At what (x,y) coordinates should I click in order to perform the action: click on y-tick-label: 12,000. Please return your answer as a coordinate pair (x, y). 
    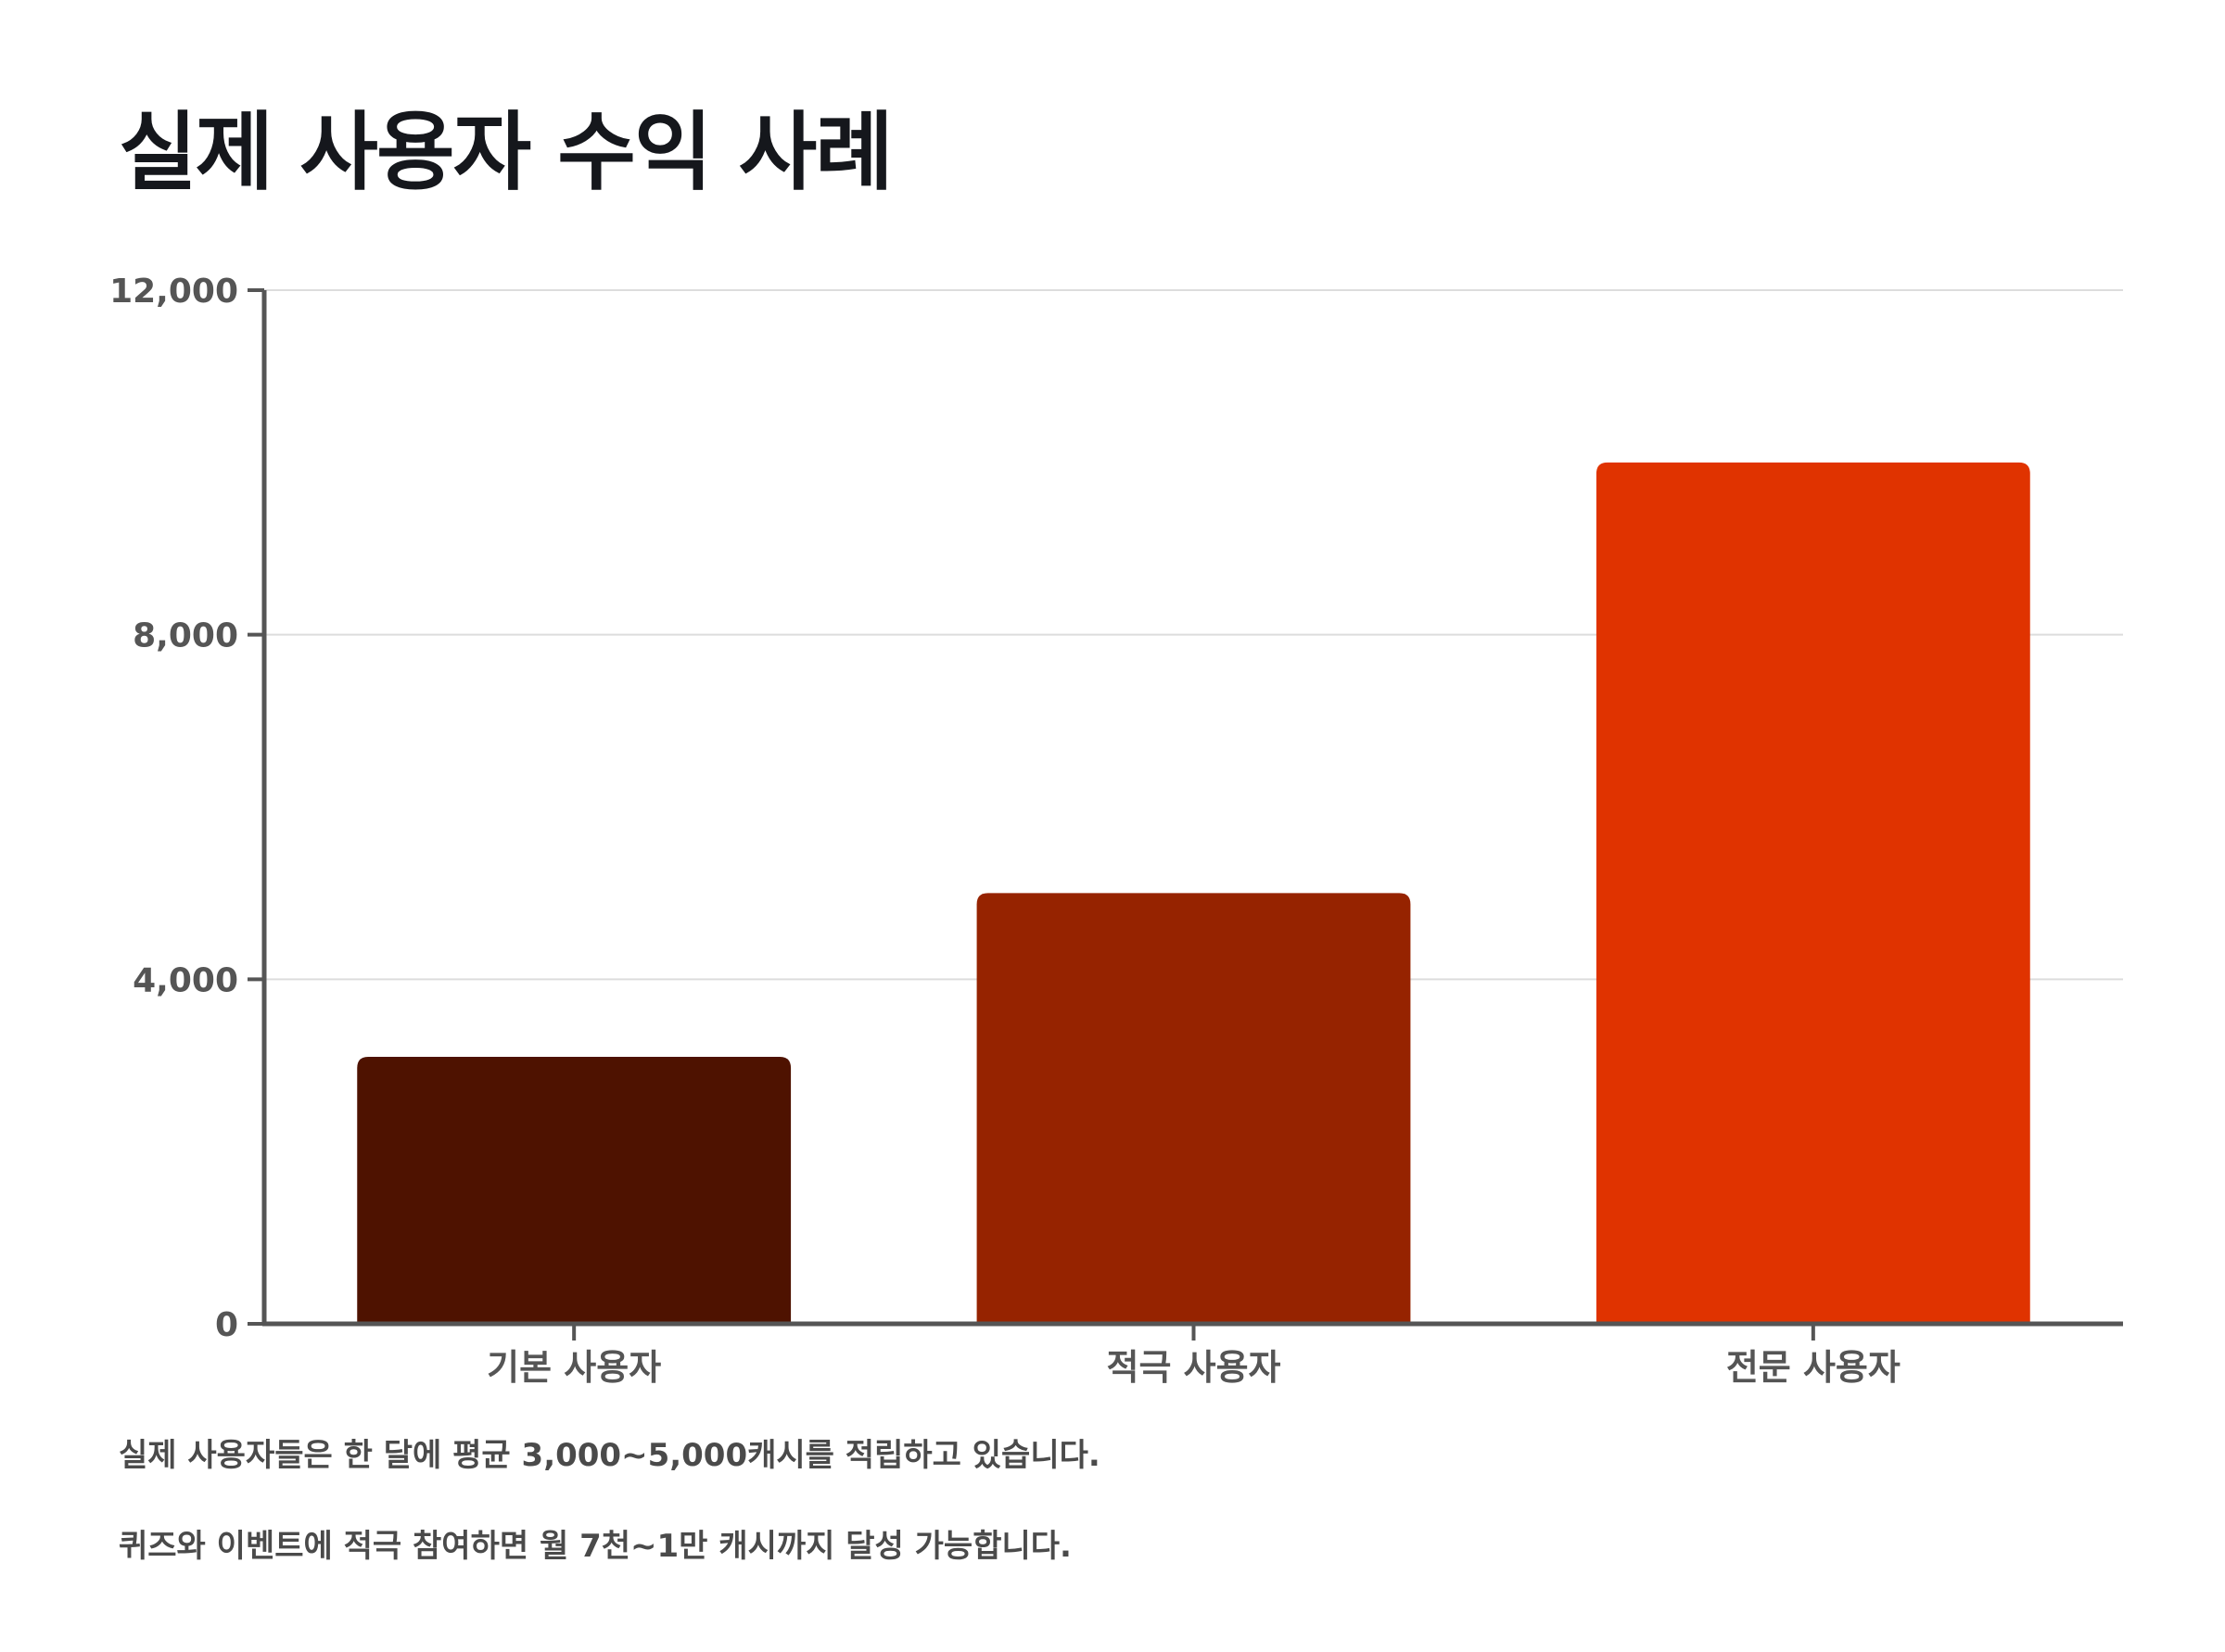
    Looking at the image, I should click on (173, 292).